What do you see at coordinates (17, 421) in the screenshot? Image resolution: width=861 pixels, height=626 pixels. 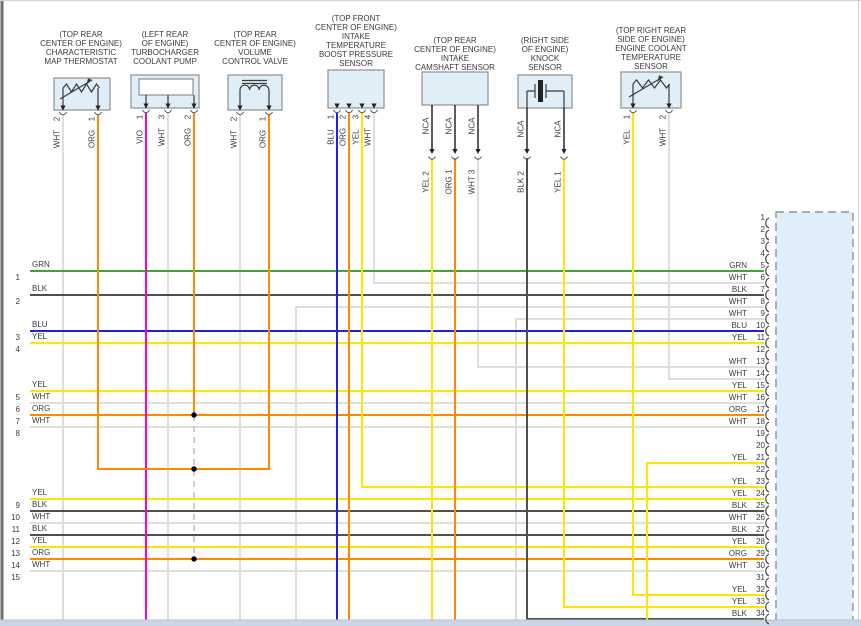 I see `left-wire-number-7: 7` at bounding box center [17, 421].